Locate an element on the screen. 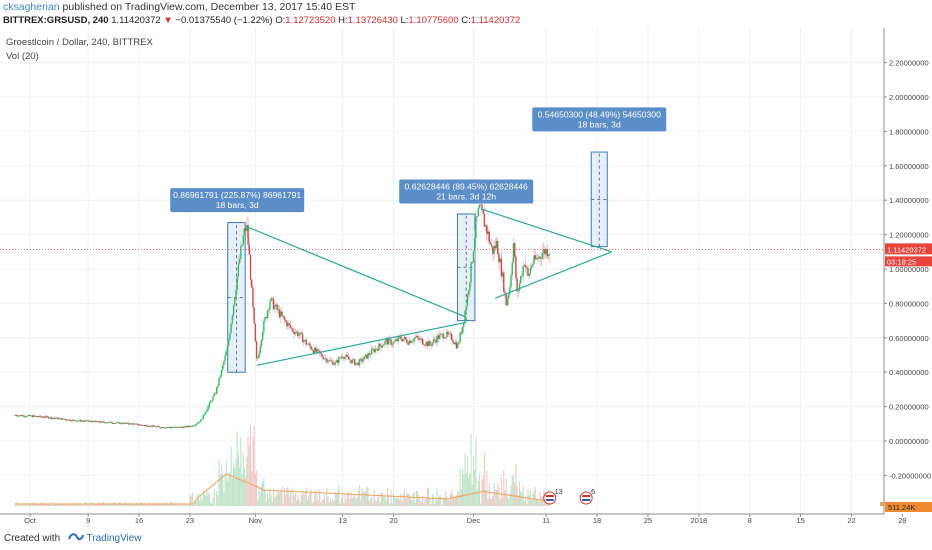 Image resolution: width=932 pixels, height=550 pixels. author-link: cksagherian is located at coordinates (31, 7).